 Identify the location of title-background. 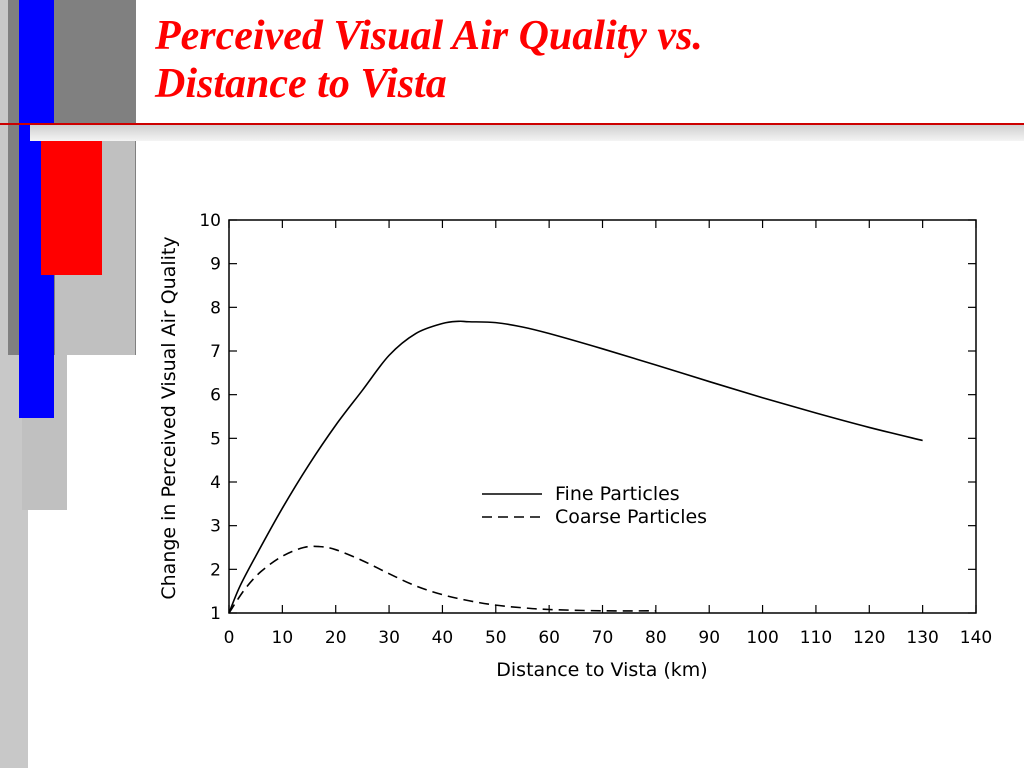
(580, 61).